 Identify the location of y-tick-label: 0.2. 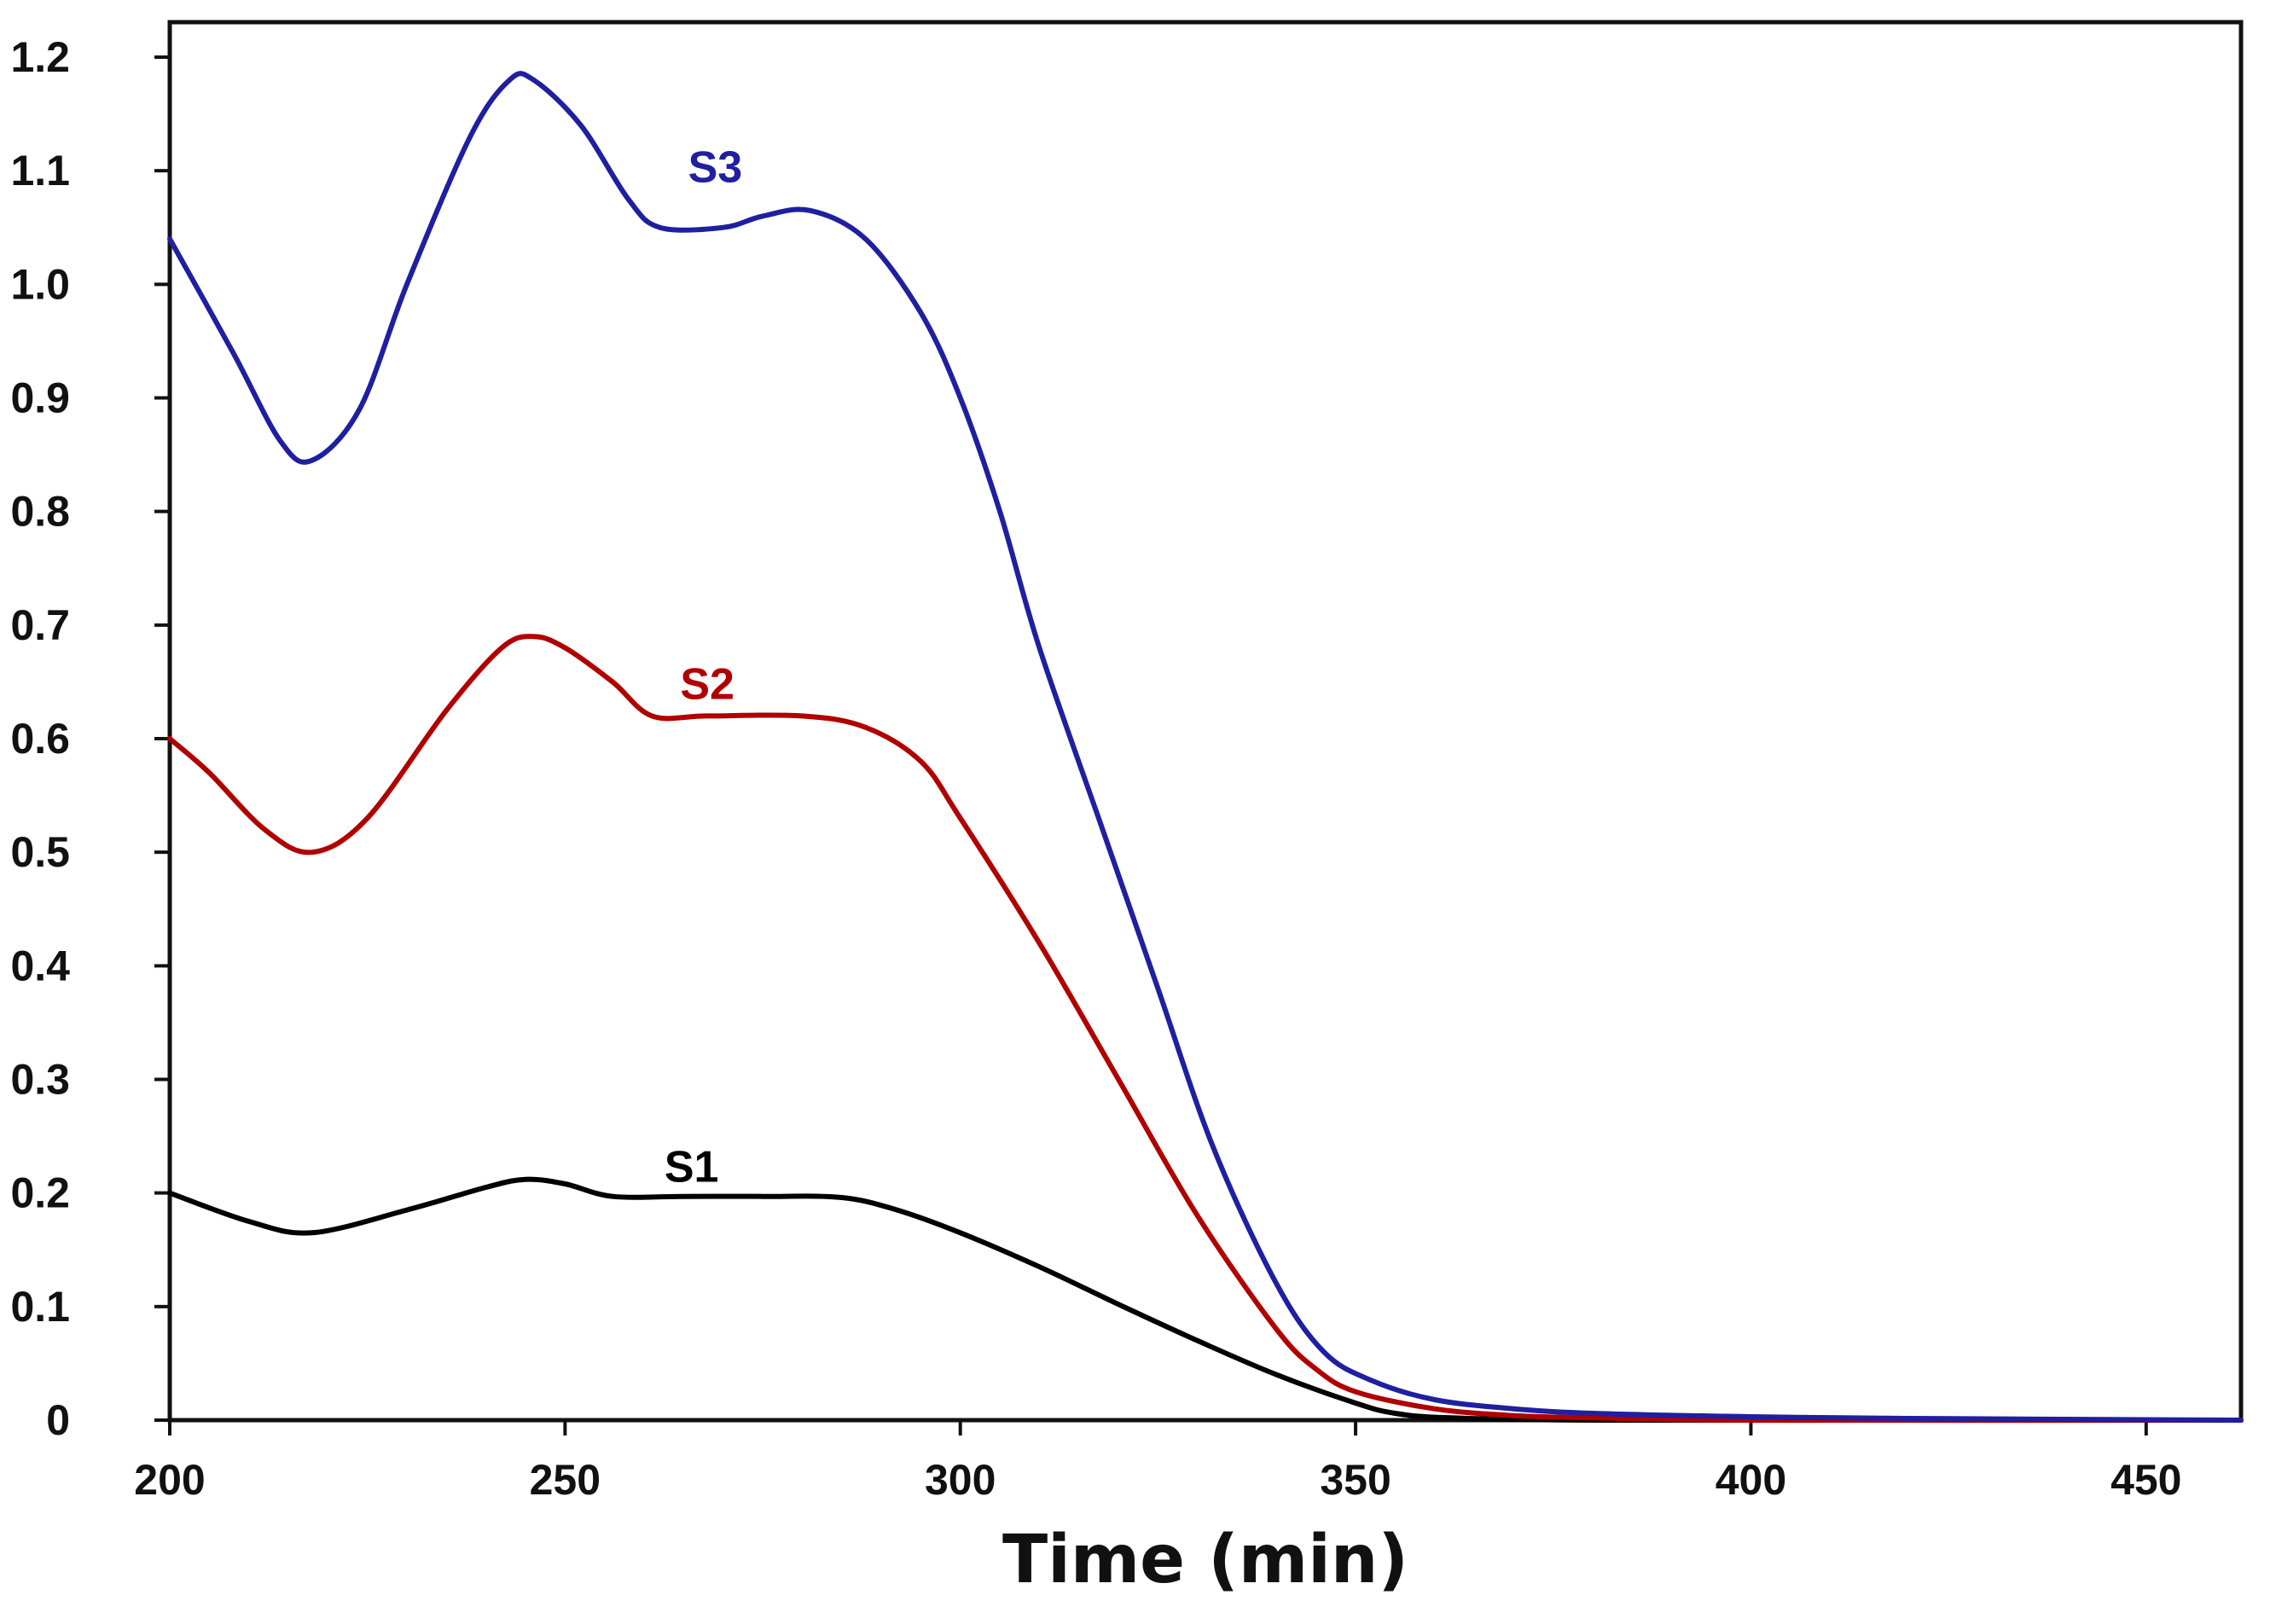
(40, 1193).